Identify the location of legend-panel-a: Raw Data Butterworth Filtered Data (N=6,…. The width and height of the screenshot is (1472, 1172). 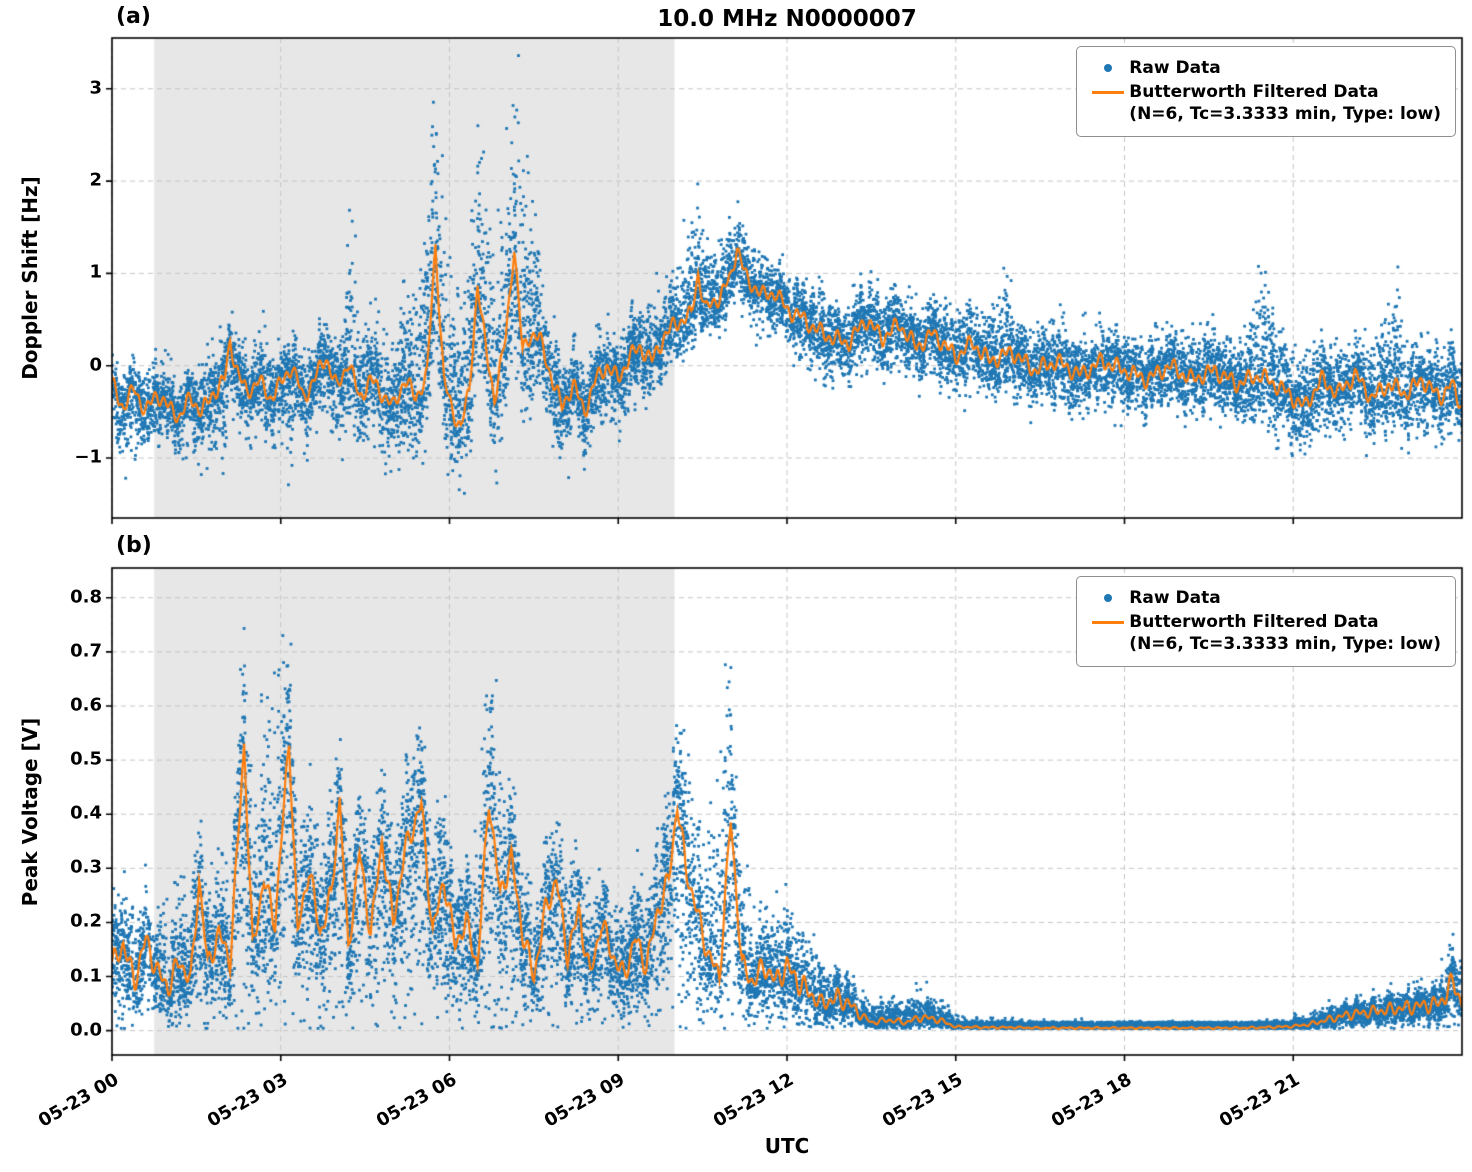
(1266, 92).